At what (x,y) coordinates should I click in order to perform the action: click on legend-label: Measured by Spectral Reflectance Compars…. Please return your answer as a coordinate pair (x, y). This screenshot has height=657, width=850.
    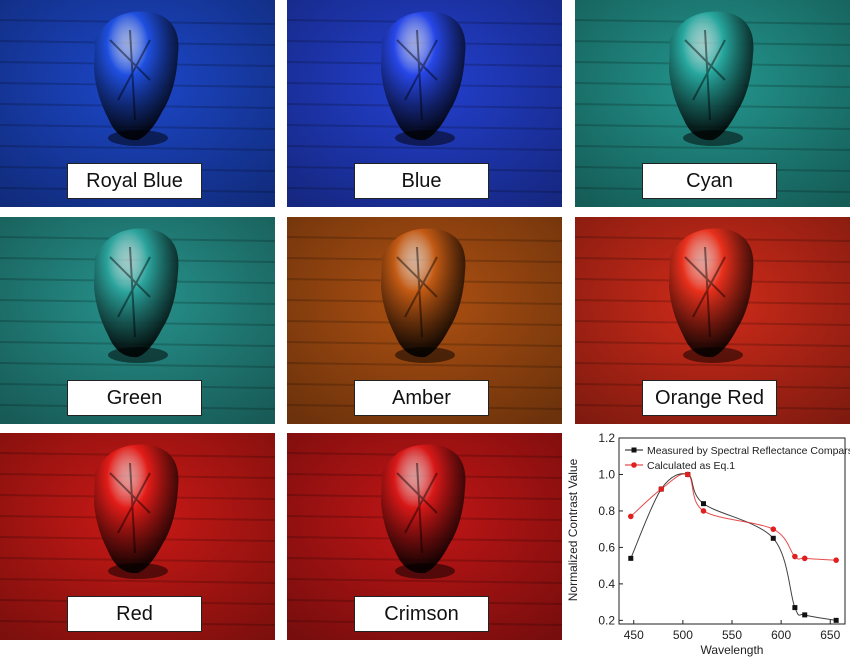
    Looking at the image, I should click on (748, 451).